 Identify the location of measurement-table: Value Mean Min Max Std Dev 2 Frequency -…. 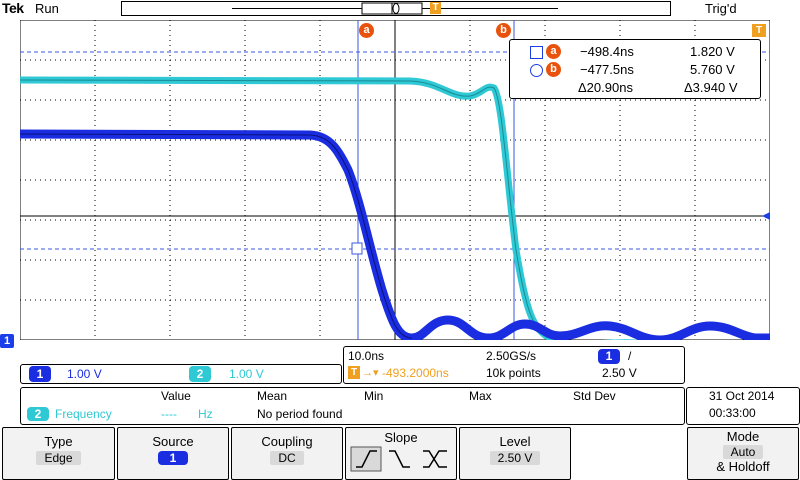
(352, 406).